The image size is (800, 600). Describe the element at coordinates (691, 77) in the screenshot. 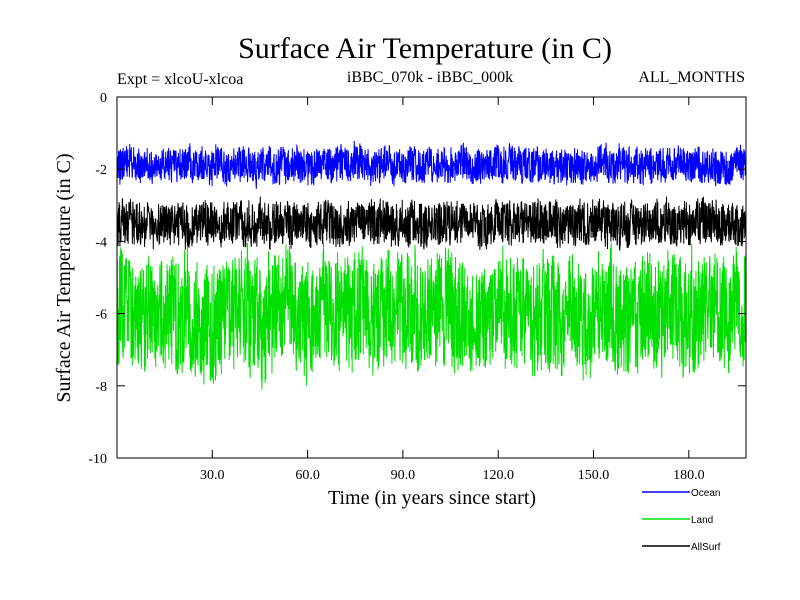

I see `subtitle-right: ALL_MONTHS` at that location.